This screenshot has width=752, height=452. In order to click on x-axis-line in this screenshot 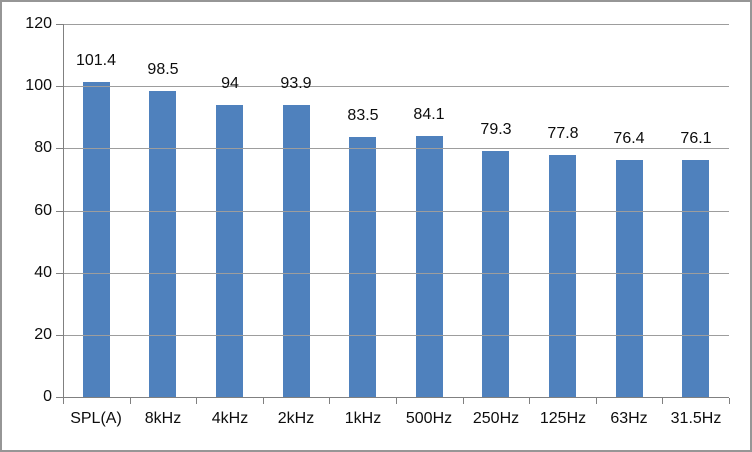, I will do `click(396, 397)`.